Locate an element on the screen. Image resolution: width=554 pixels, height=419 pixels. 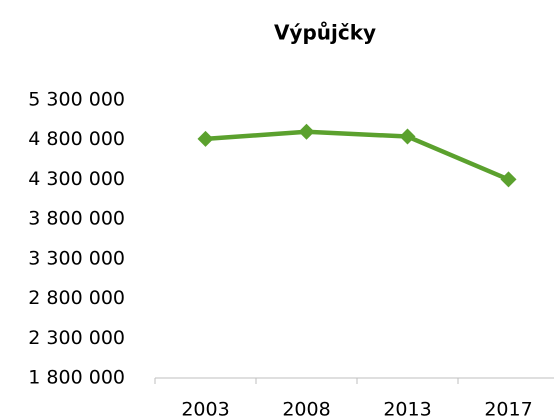
x-tick-label: 2008 is located at coordinates (306, 409).